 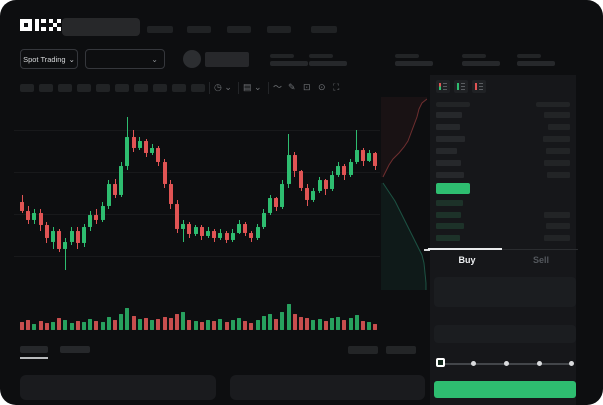 I want to click on search-input, so click(x=101, y=27).